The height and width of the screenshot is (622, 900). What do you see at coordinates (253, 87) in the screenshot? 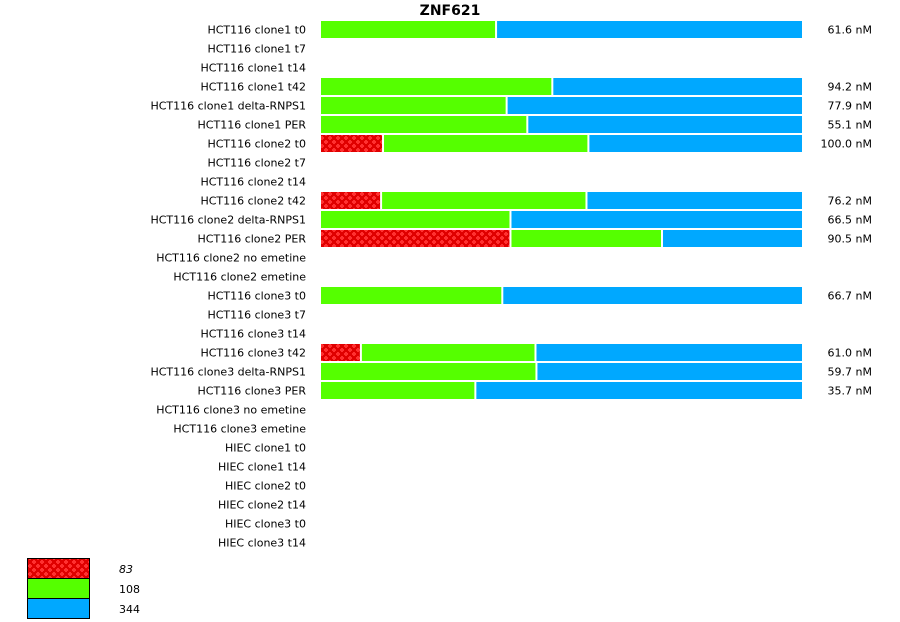
I see `row-label: HCT116 clone1 t42` at bounding box center [253, 87].